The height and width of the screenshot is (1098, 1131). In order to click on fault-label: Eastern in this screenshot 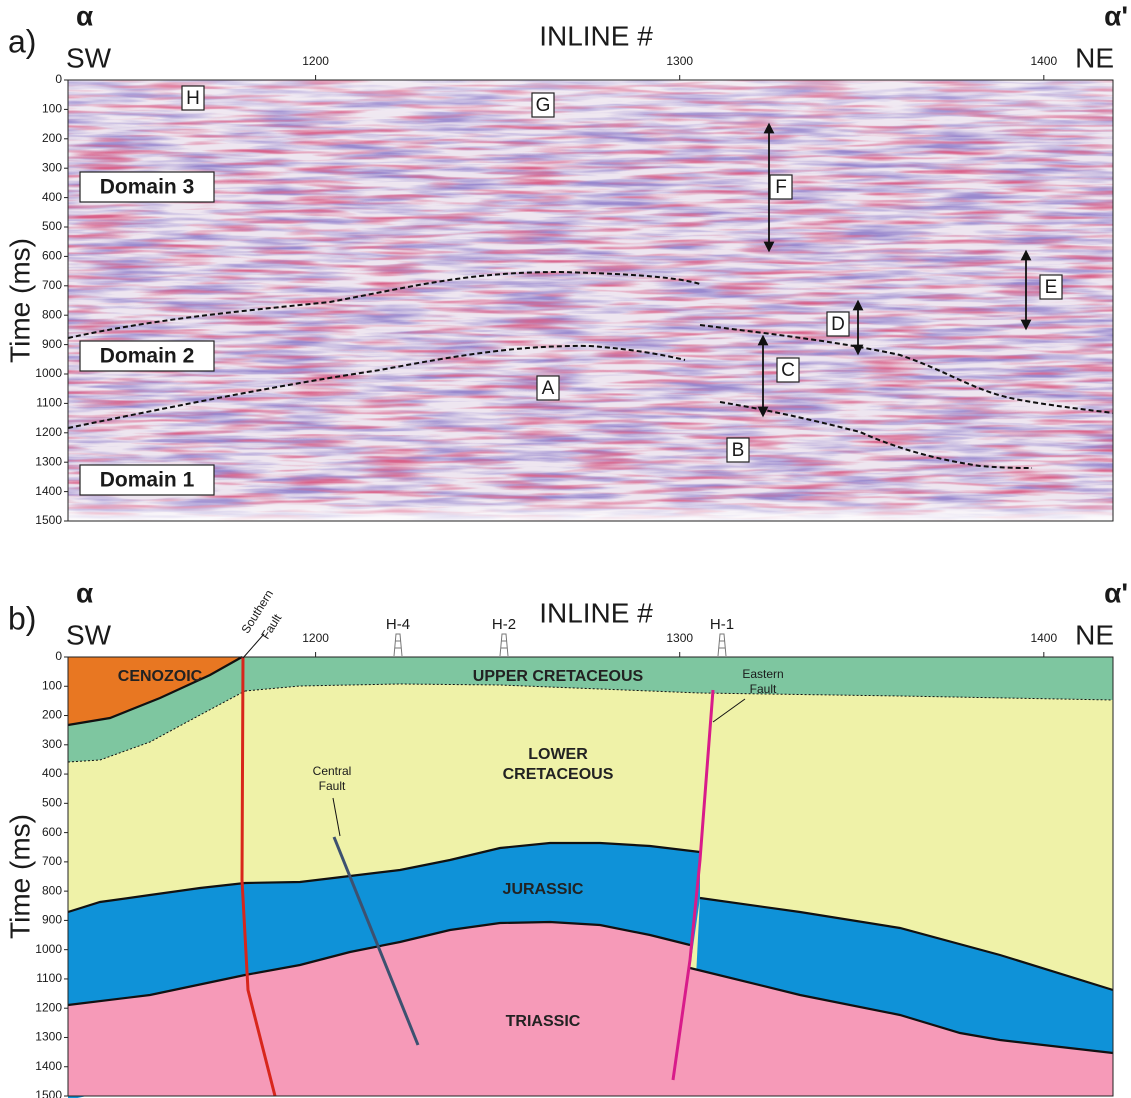, I will do `click(762, 674)`.